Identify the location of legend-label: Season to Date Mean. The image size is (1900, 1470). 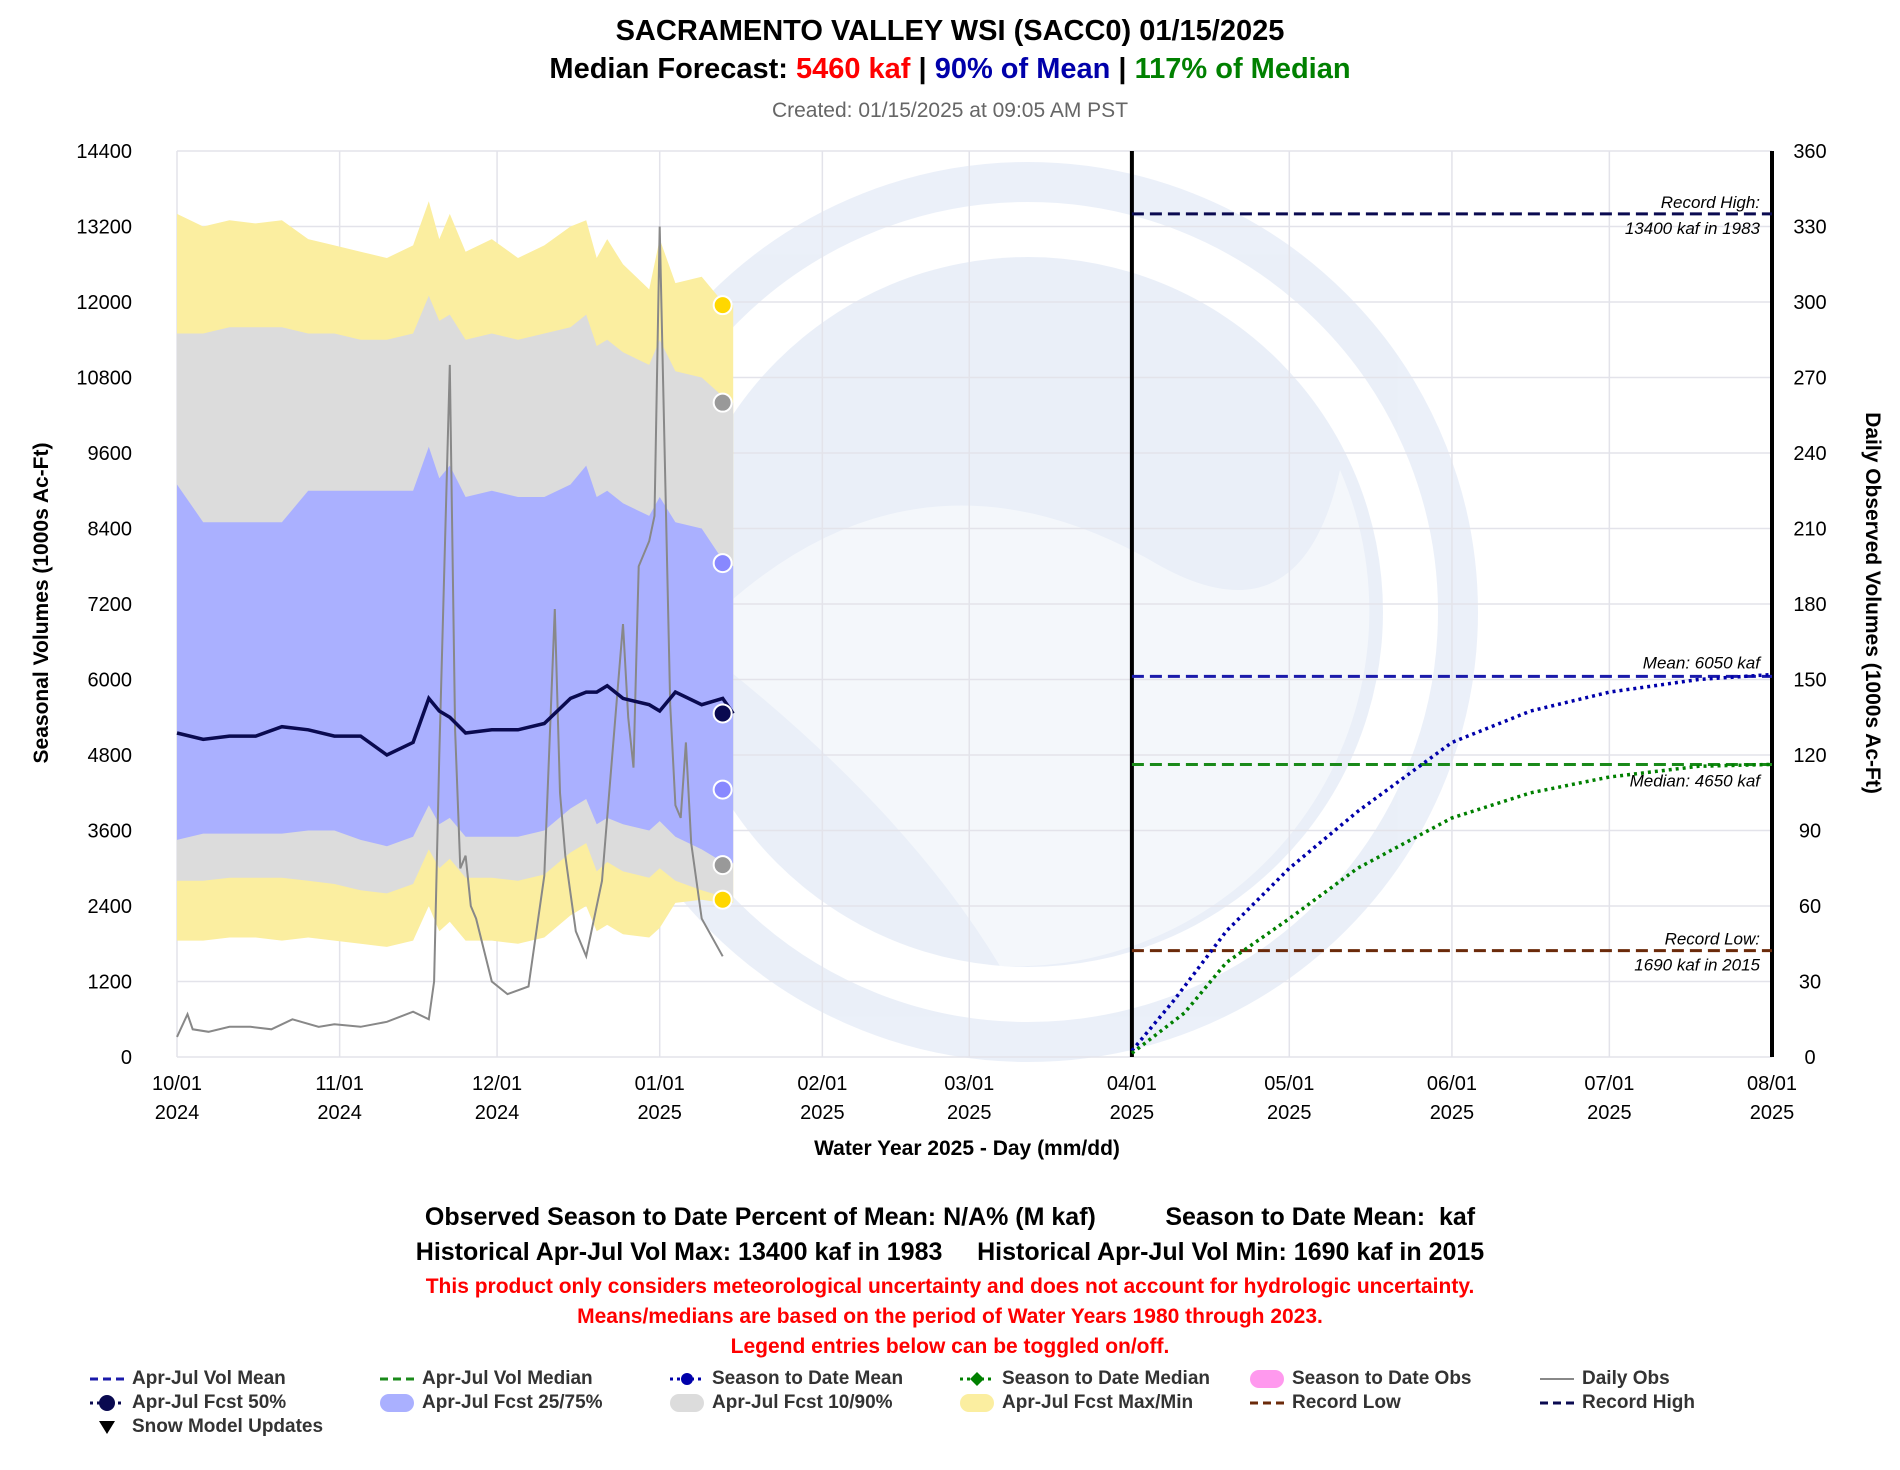
(808, 1378).